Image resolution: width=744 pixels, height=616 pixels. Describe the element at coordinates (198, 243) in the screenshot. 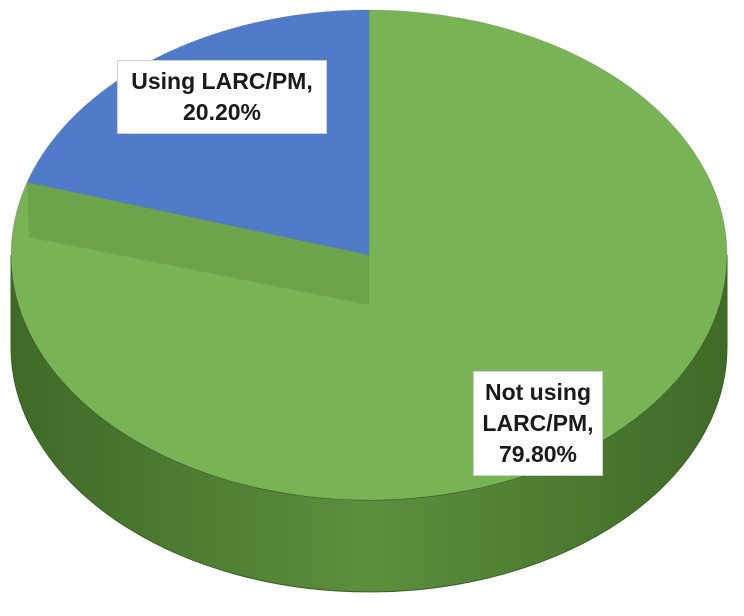

I see `slice-cut-wall` at that location.